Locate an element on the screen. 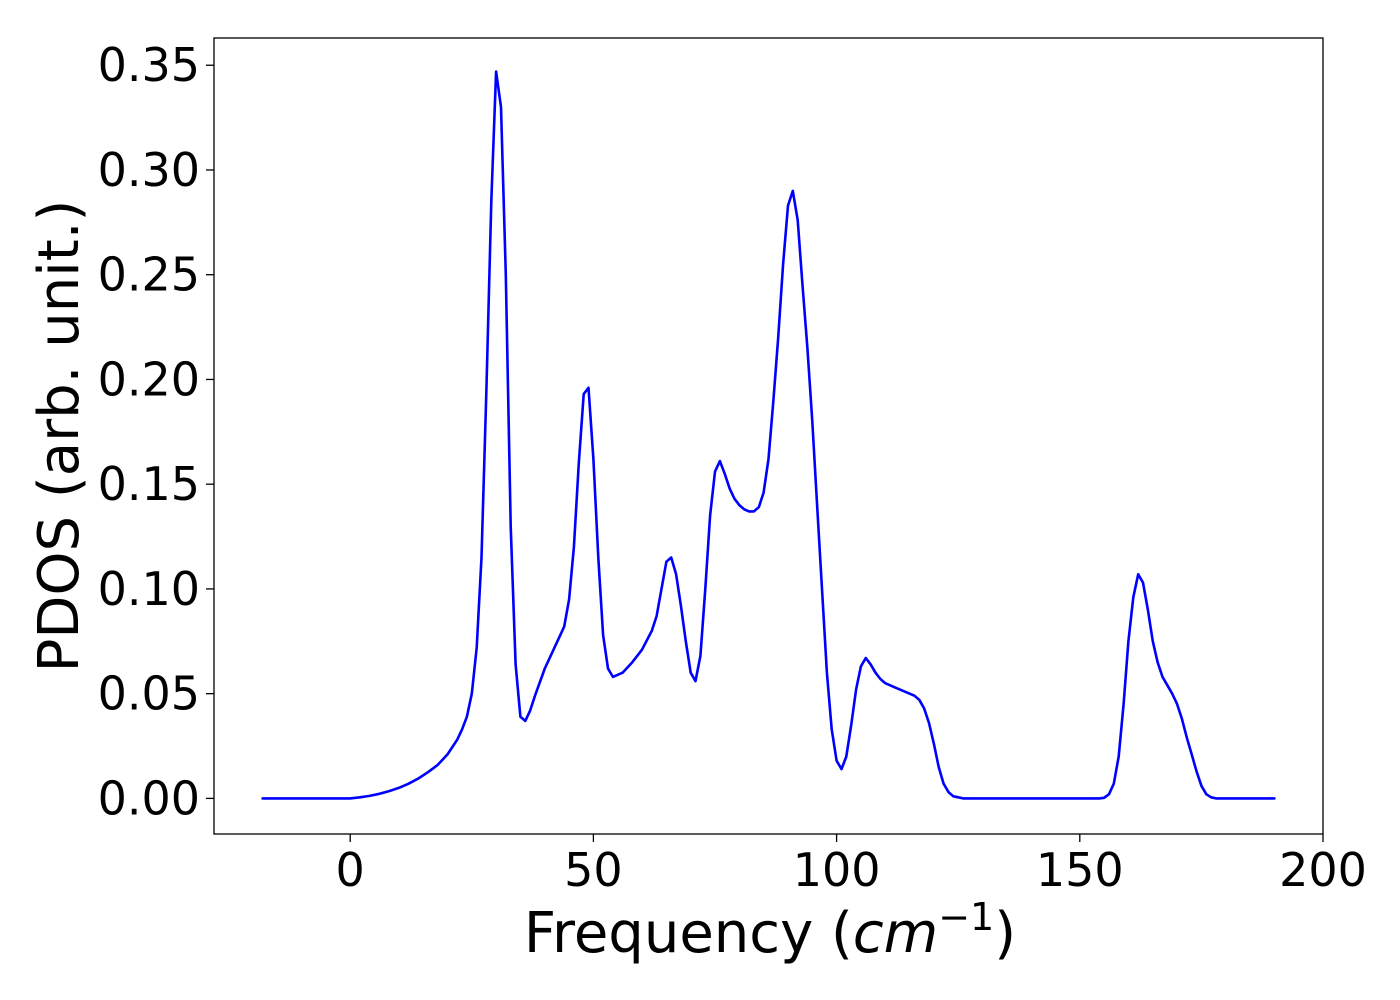 The width and height of the screenshot is (1400, 1000). x-axis-title: Frequency (cm−1) is located at coordinates (770, 930).